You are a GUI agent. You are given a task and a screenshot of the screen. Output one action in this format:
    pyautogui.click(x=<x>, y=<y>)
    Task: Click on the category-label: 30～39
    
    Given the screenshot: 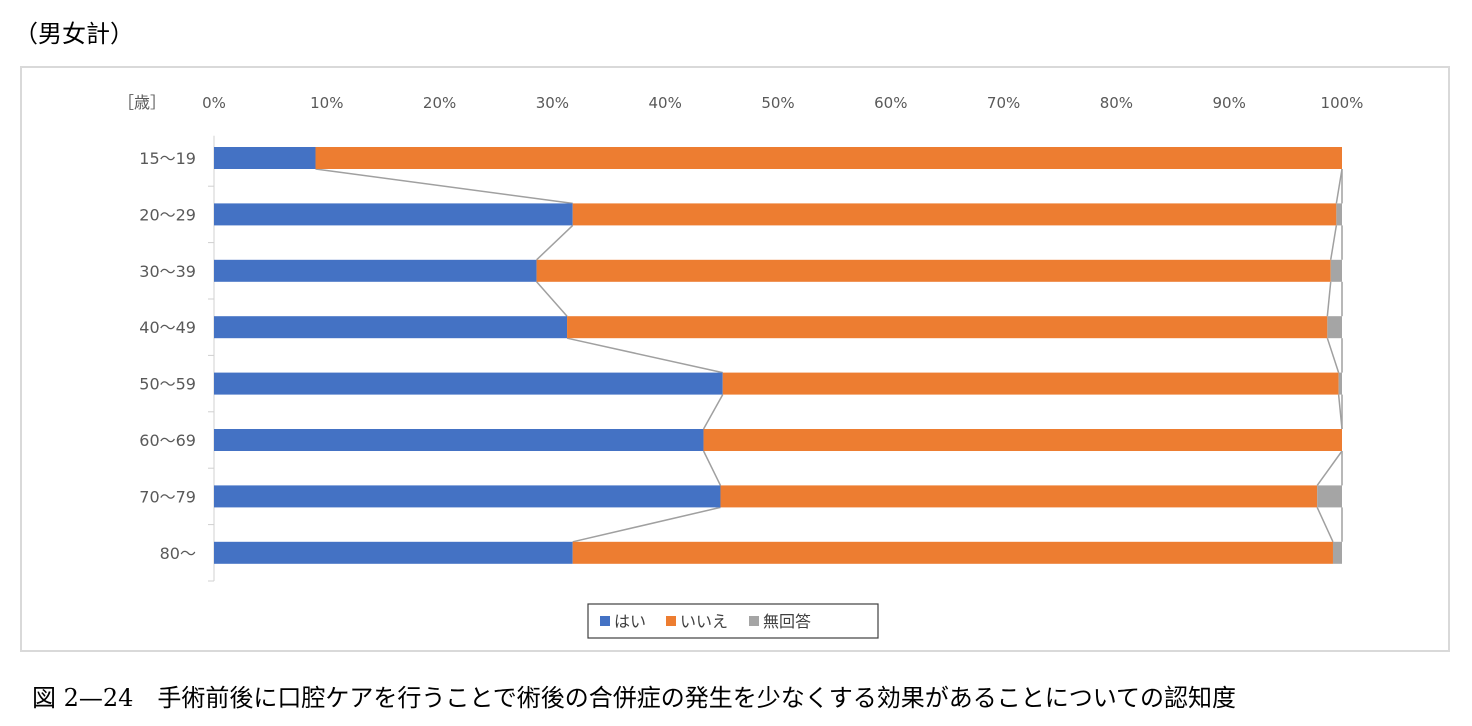 What is the action you would take?
    pyautogui.click(x=167, y=271)
    